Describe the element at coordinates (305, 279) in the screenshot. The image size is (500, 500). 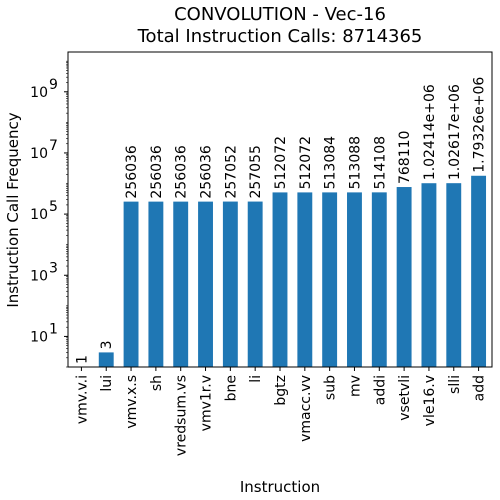
I see `bar-vmacc.vv` at that location.